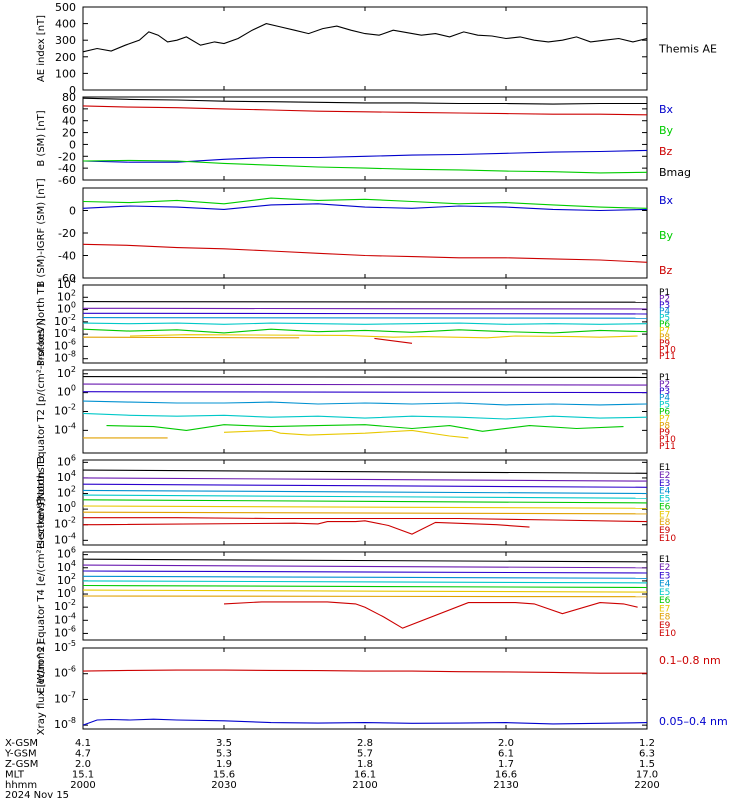  Describe the element at coordinates (65, 646) in the screenshot. I see `y-tick-label: 10⁻⁵` at that location.